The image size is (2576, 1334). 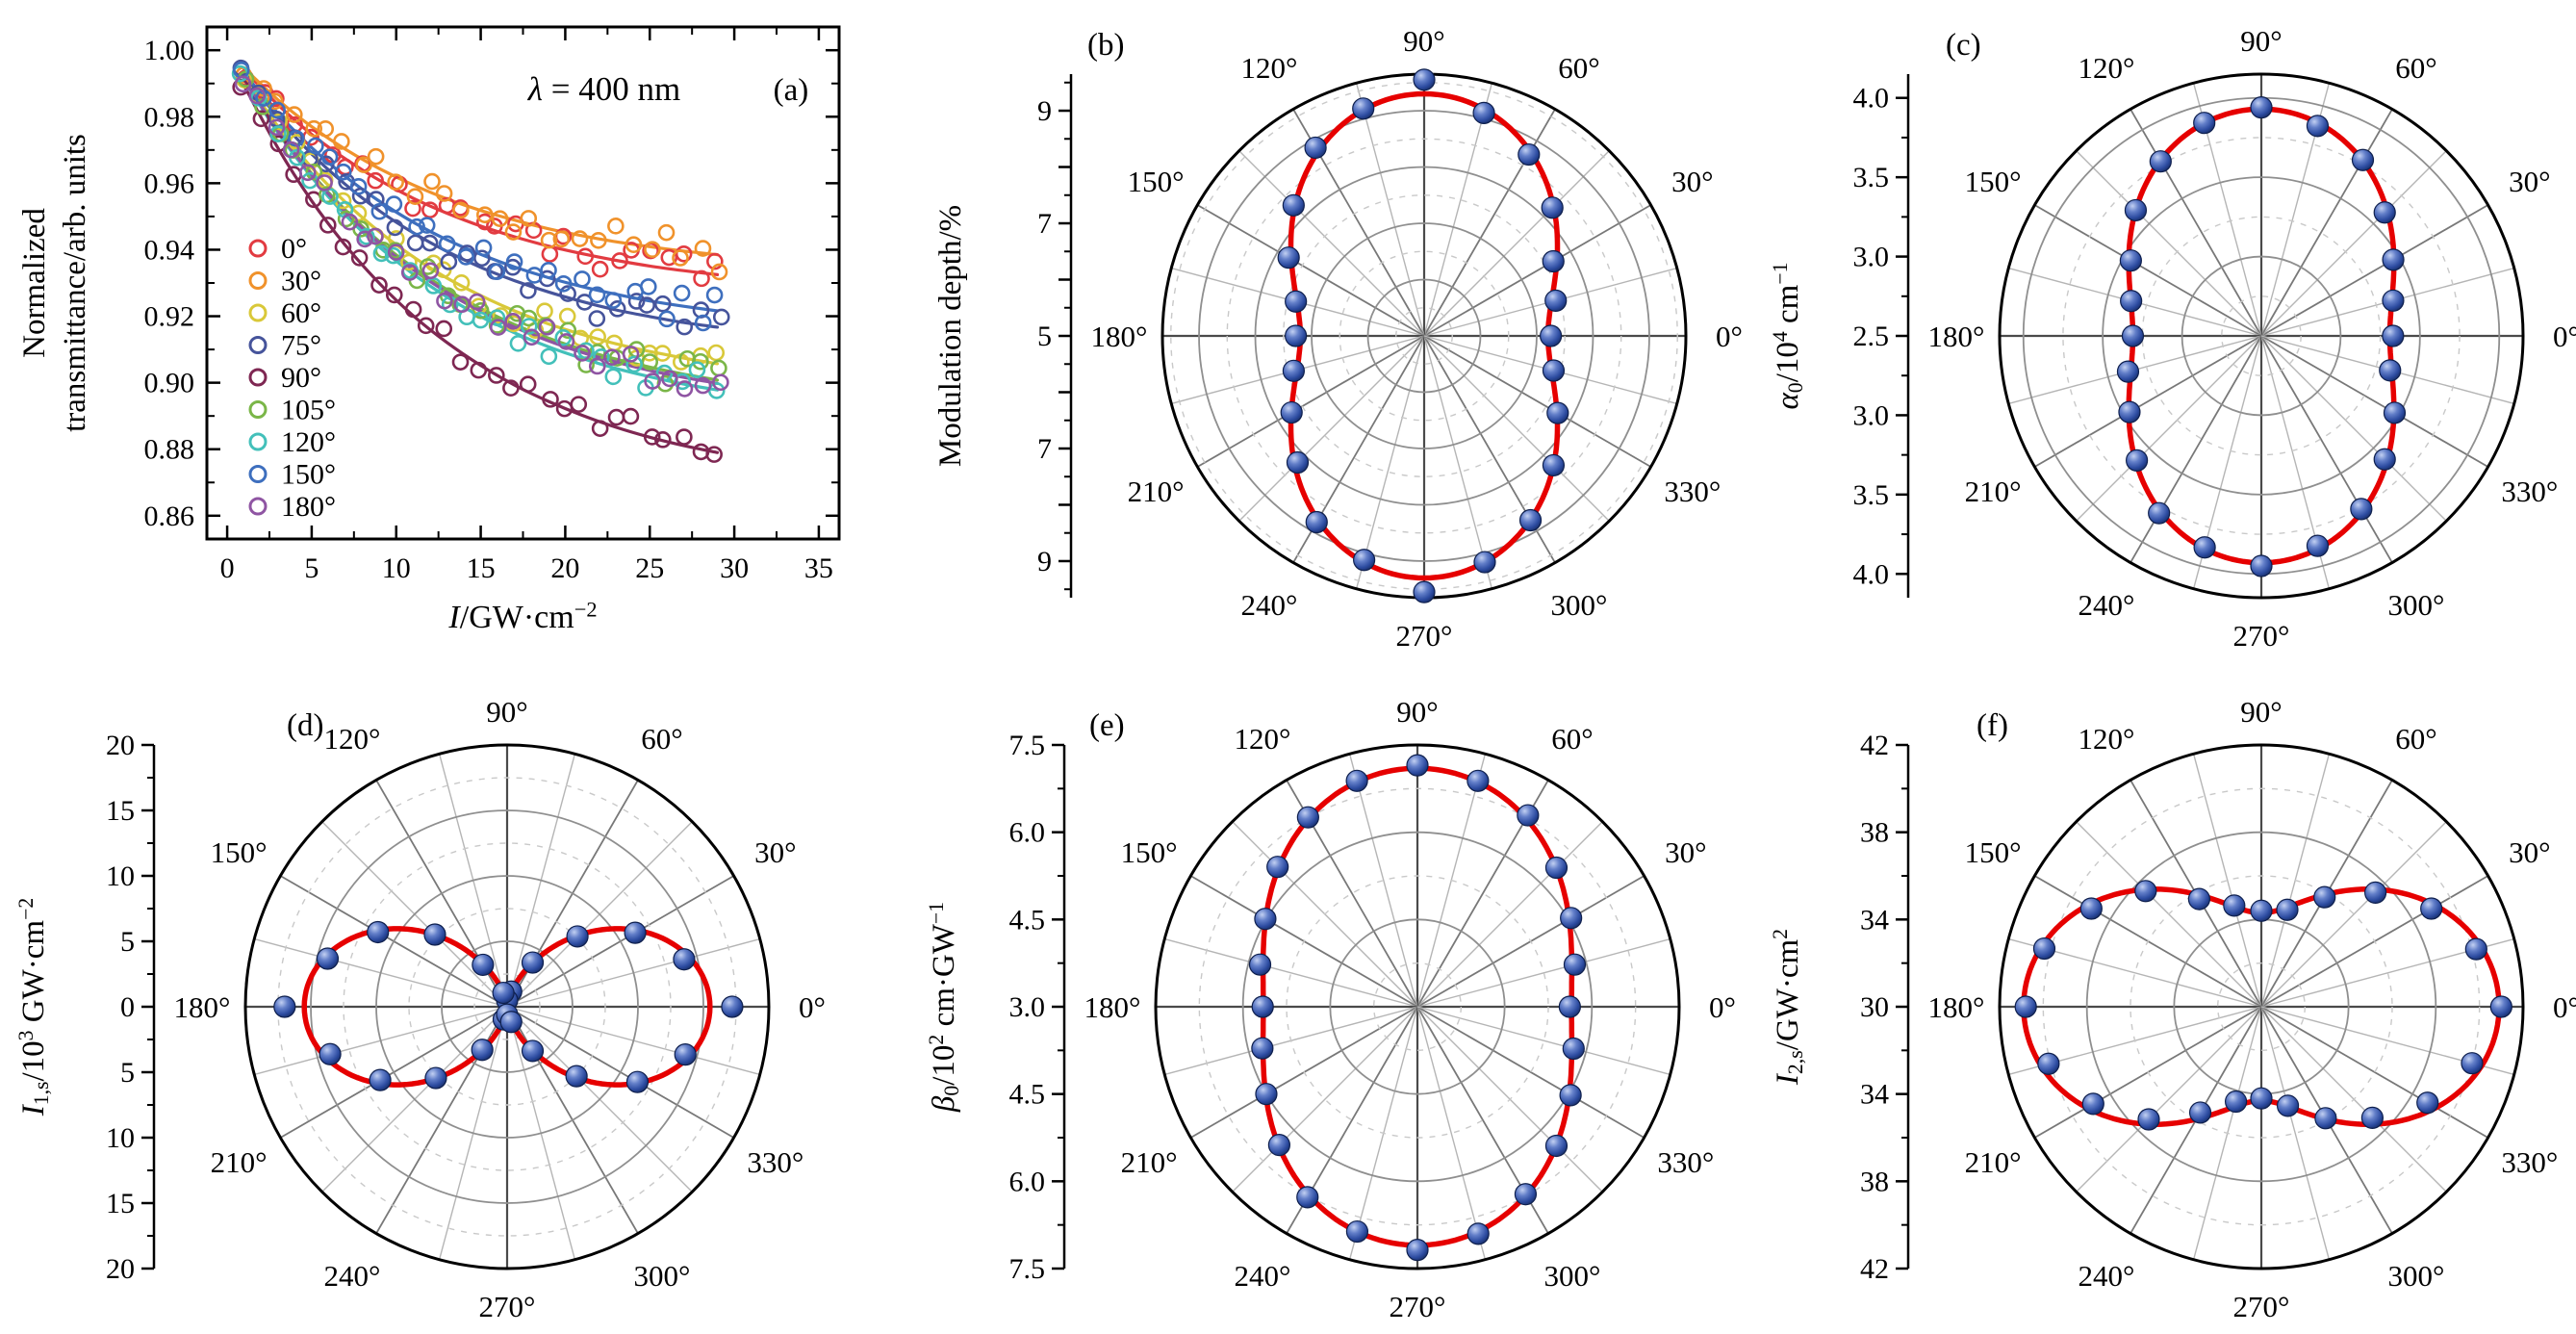 I want to click on polar-ring-major, so click(x=2261, y=336).